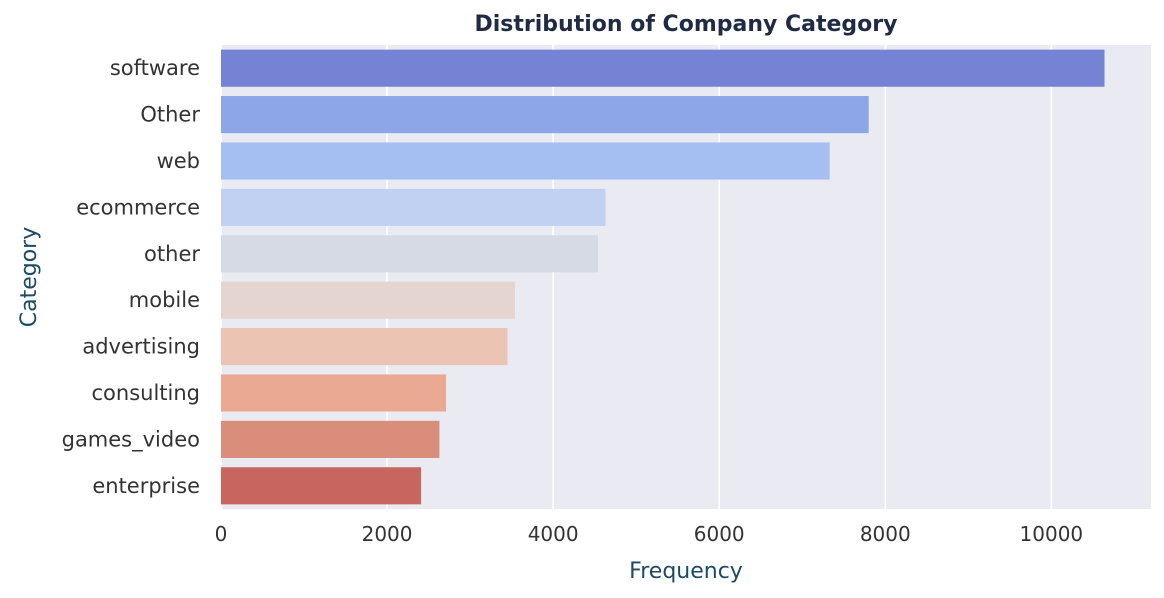 Image resolution: width=1164 pixels, height=598 pixels. I want to click on y-tick-label-1: Other, so click(170, 115).